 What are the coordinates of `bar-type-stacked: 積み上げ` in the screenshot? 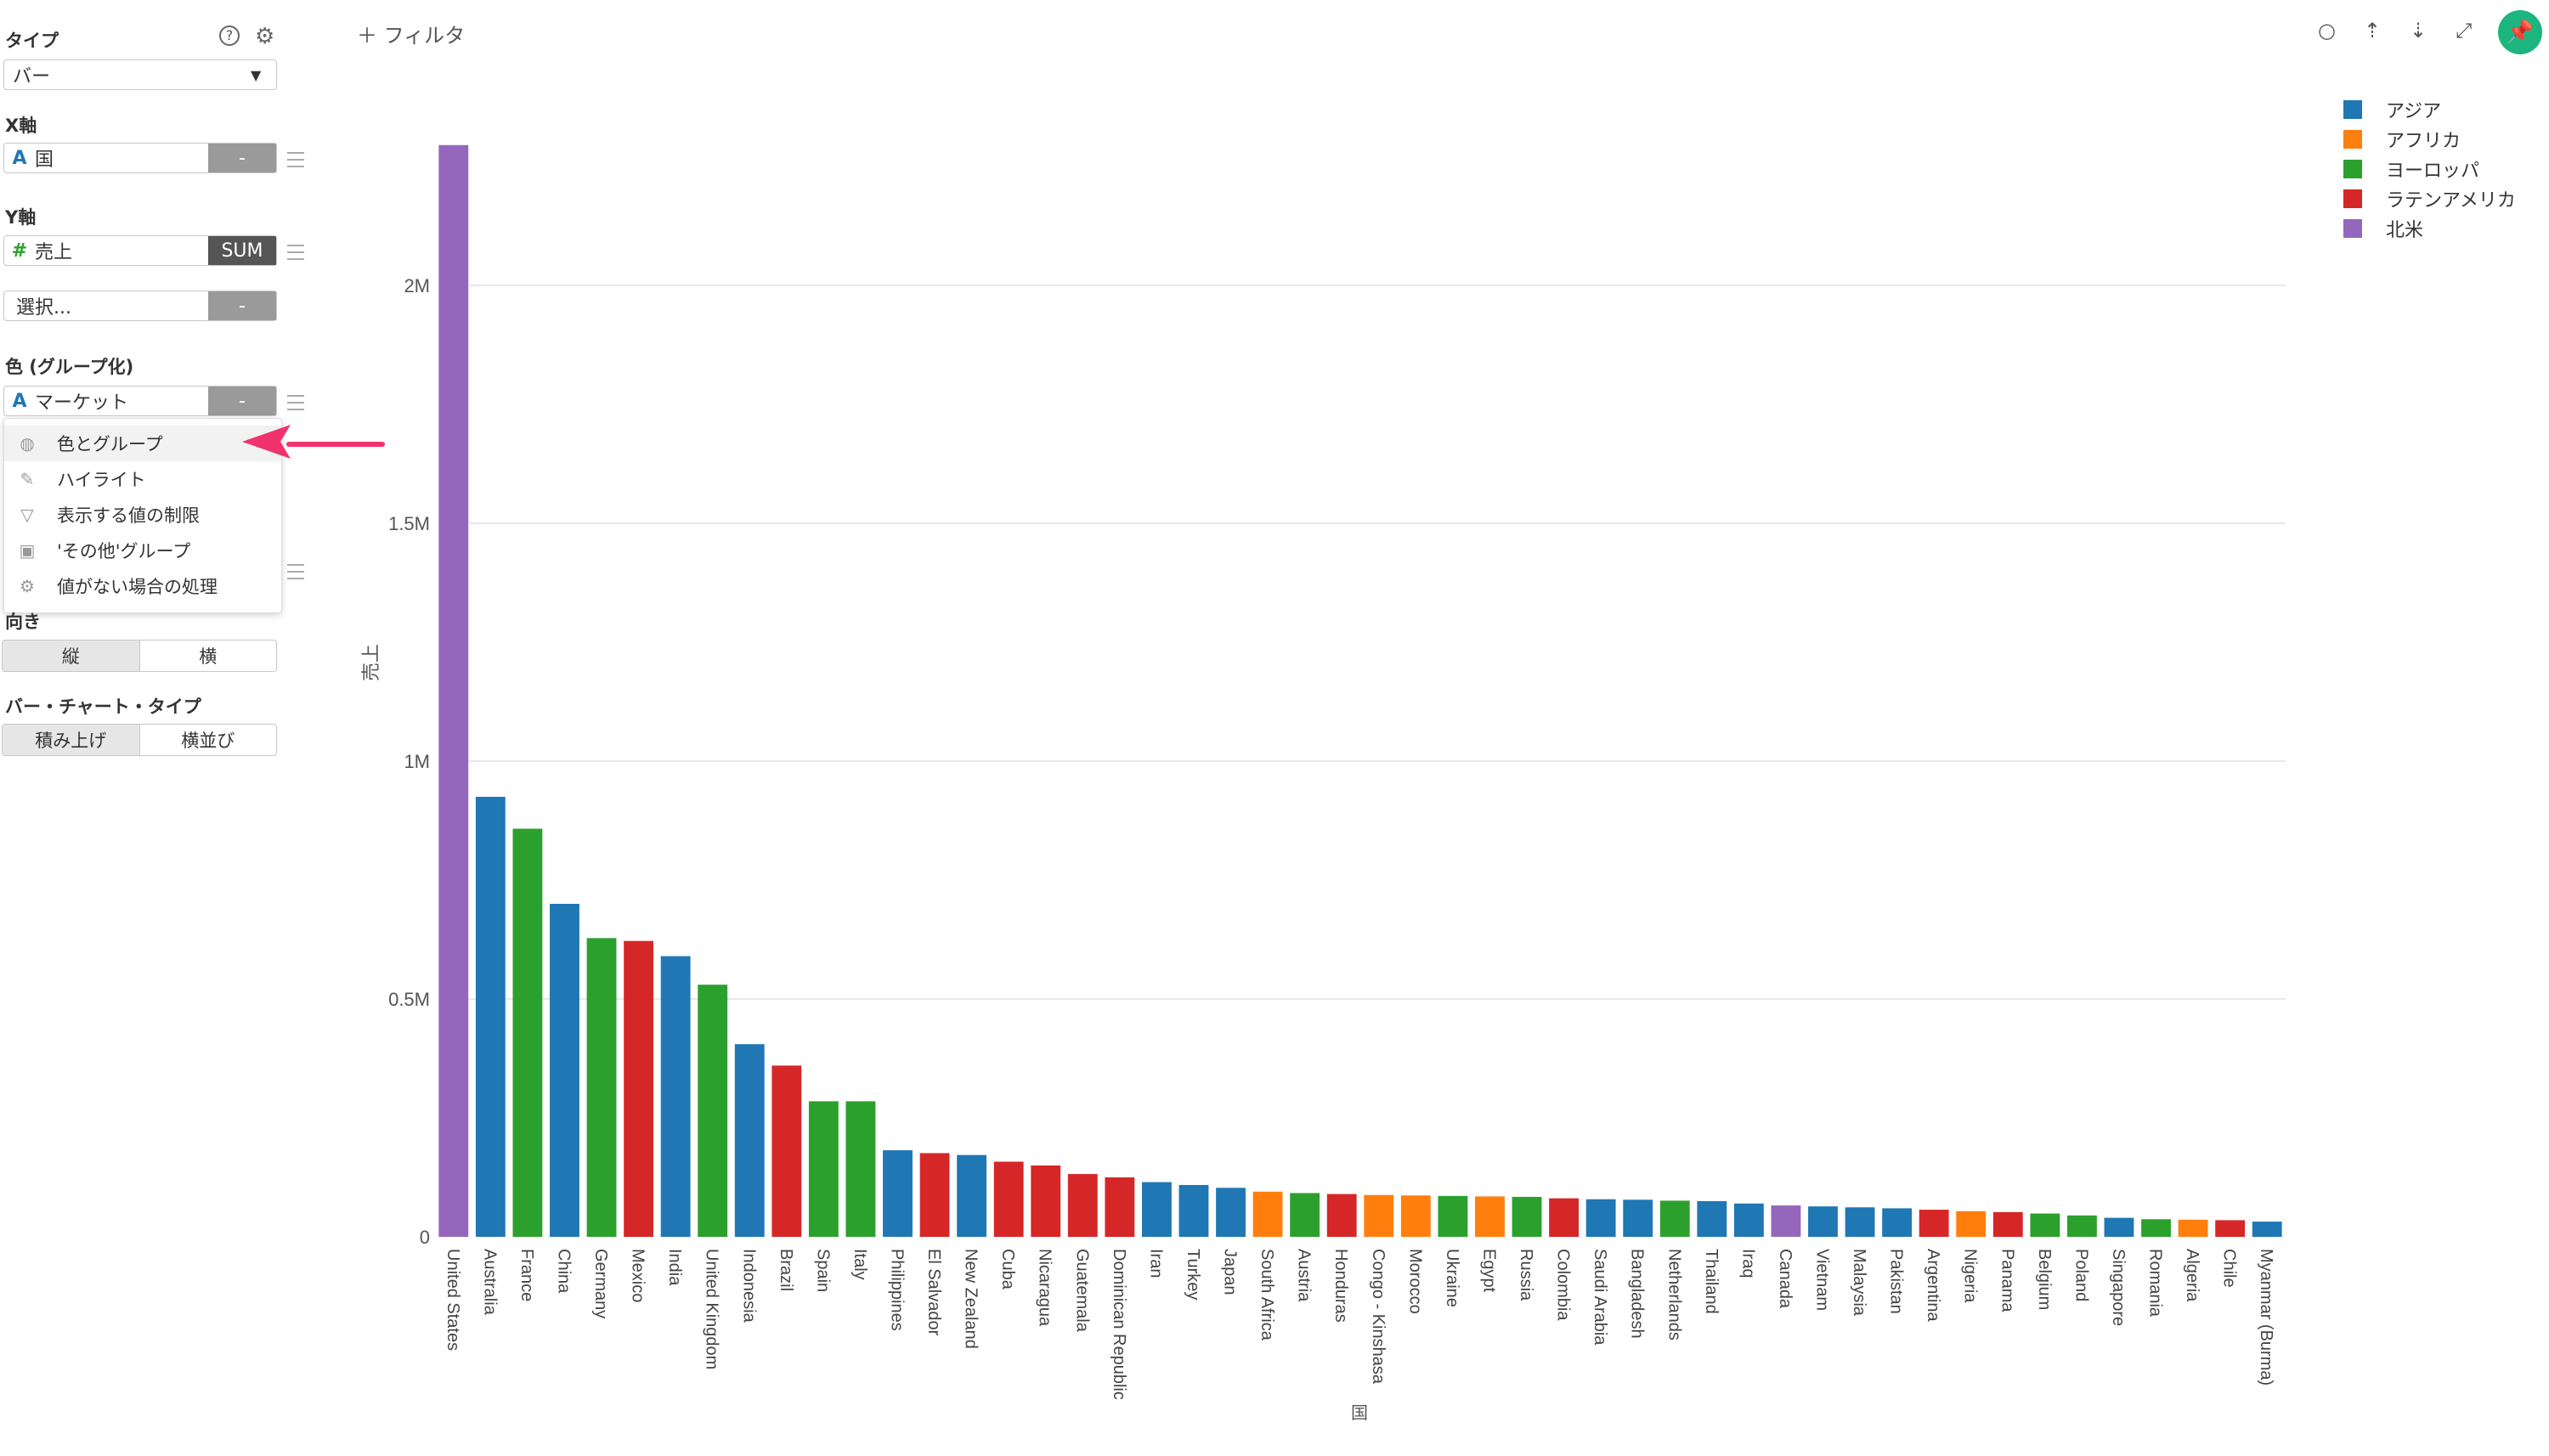 It's located at (71, 740).